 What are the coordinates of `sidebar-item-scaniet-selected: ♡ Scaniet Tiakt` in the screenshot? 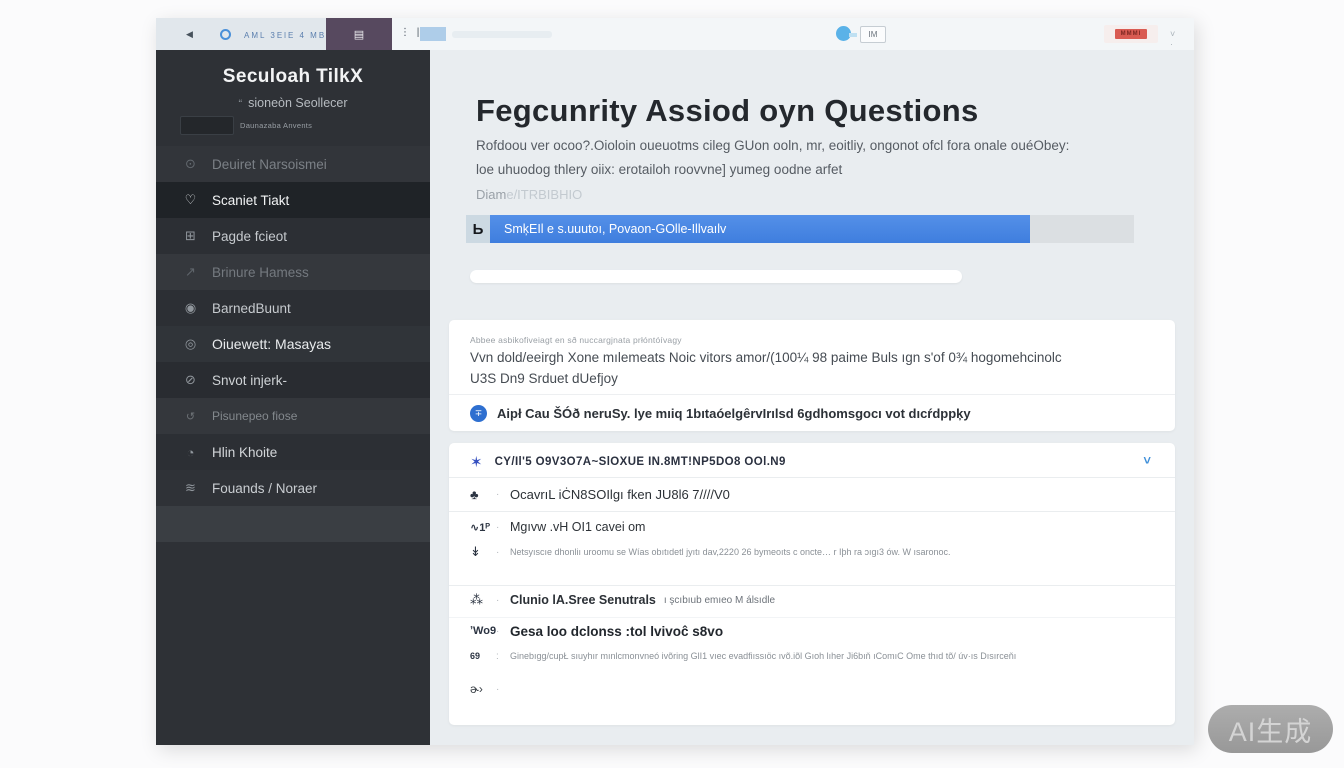 It's located at (293, 200).